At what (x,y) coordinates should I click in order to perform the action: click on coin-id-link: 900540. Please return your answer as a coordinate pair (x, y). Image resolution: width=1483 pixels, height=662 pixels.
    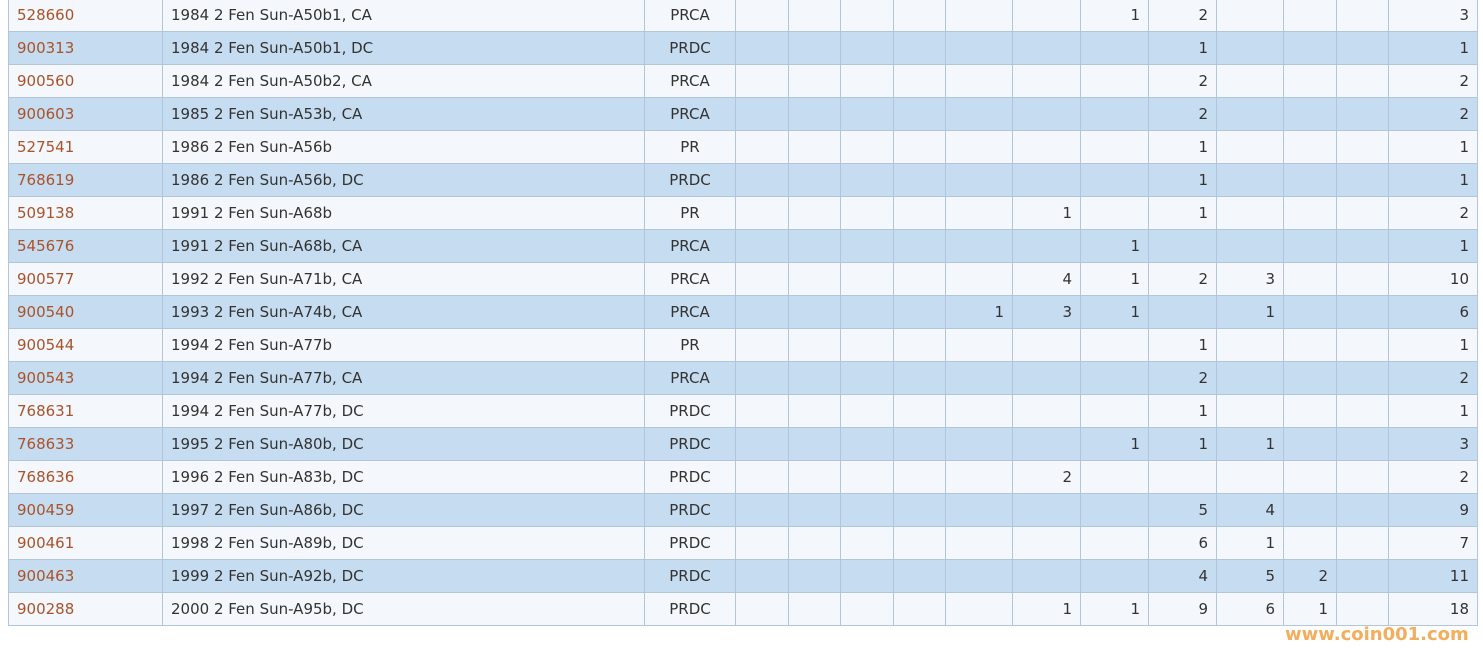
    Looking at the image, I should click on (85, 312).